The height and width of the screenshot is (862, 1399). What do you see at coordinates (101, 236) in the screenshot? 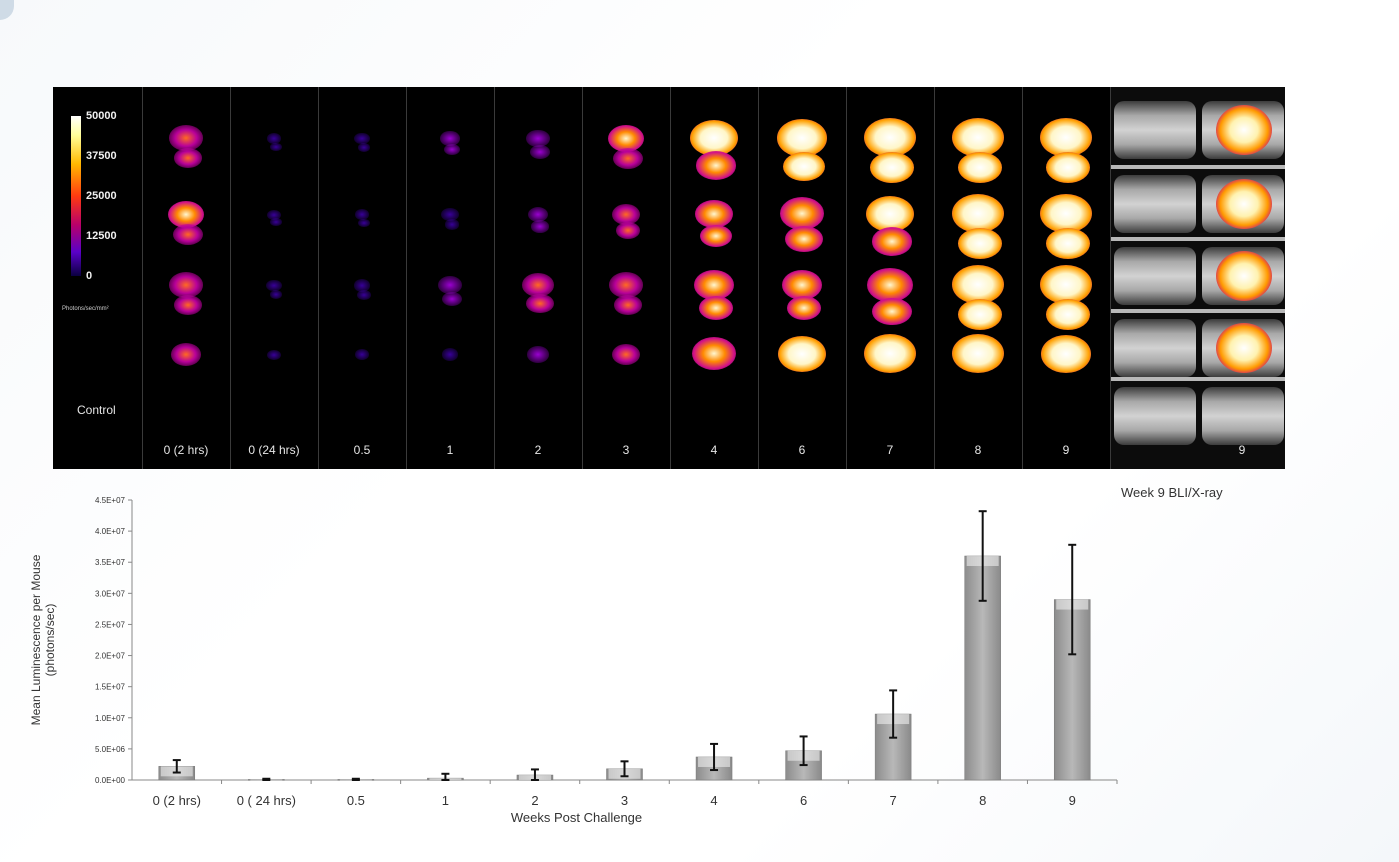
I see `scale-tick-label: 12500` at bounding box center [101, 236].